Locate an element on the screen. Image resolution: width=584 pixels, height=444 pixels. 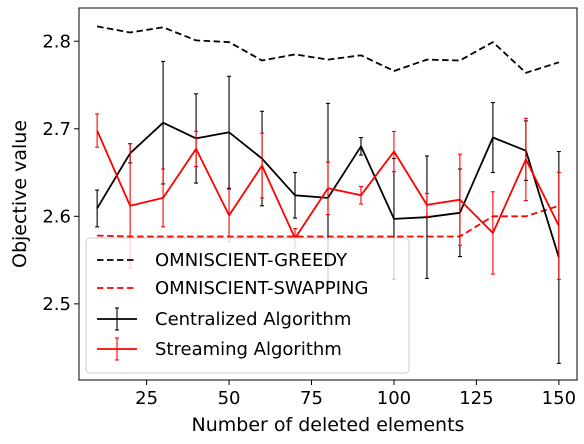
legend-entry-3: Streaming Algorithm is located at coordinates (219, 349).